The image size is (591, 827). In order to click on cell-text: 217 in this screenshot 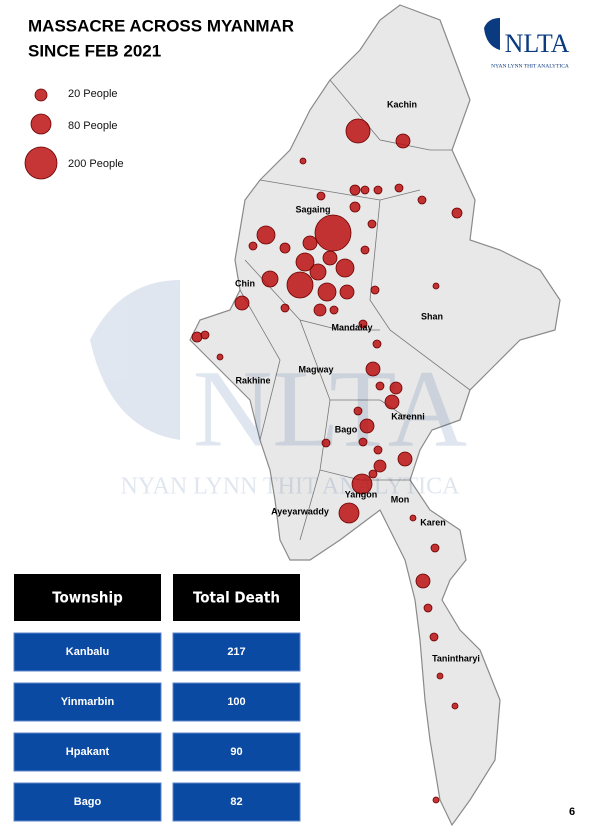, I will do `click(236, 652)`.